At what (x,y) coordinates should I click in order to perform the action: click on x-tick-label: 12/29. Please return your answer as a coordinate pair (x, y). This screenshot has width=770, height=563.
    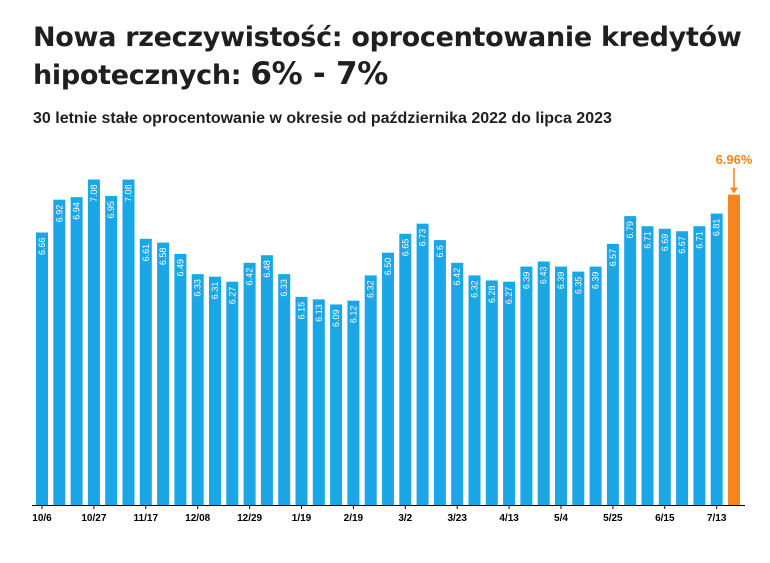
    Looking at the image, I should click on (249, 518).